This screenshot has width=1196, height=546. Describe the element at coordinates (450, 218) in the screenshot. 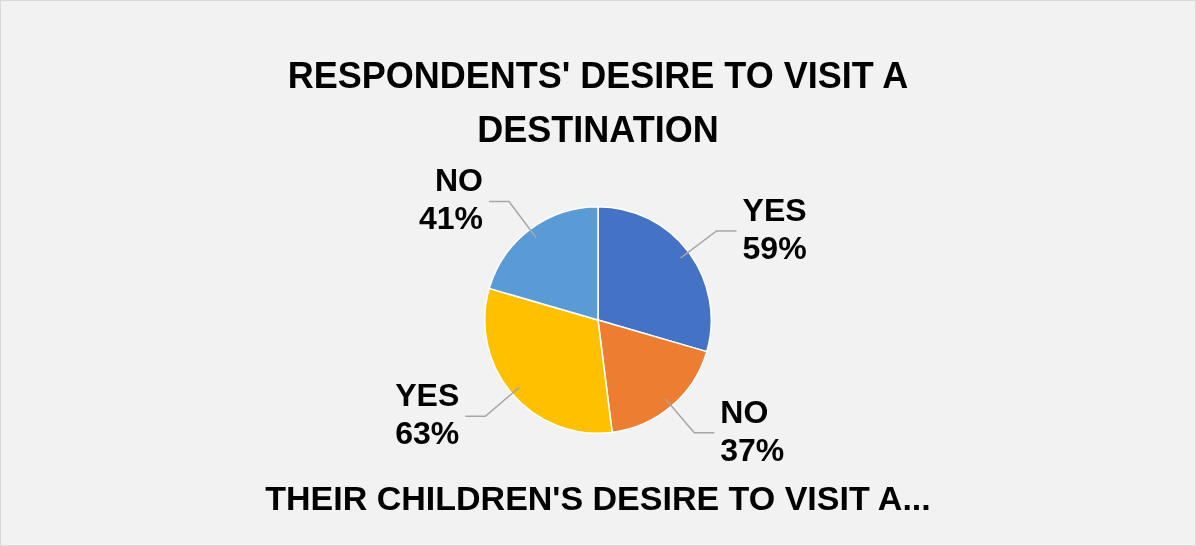

I see `data-label: 41%` at that location.